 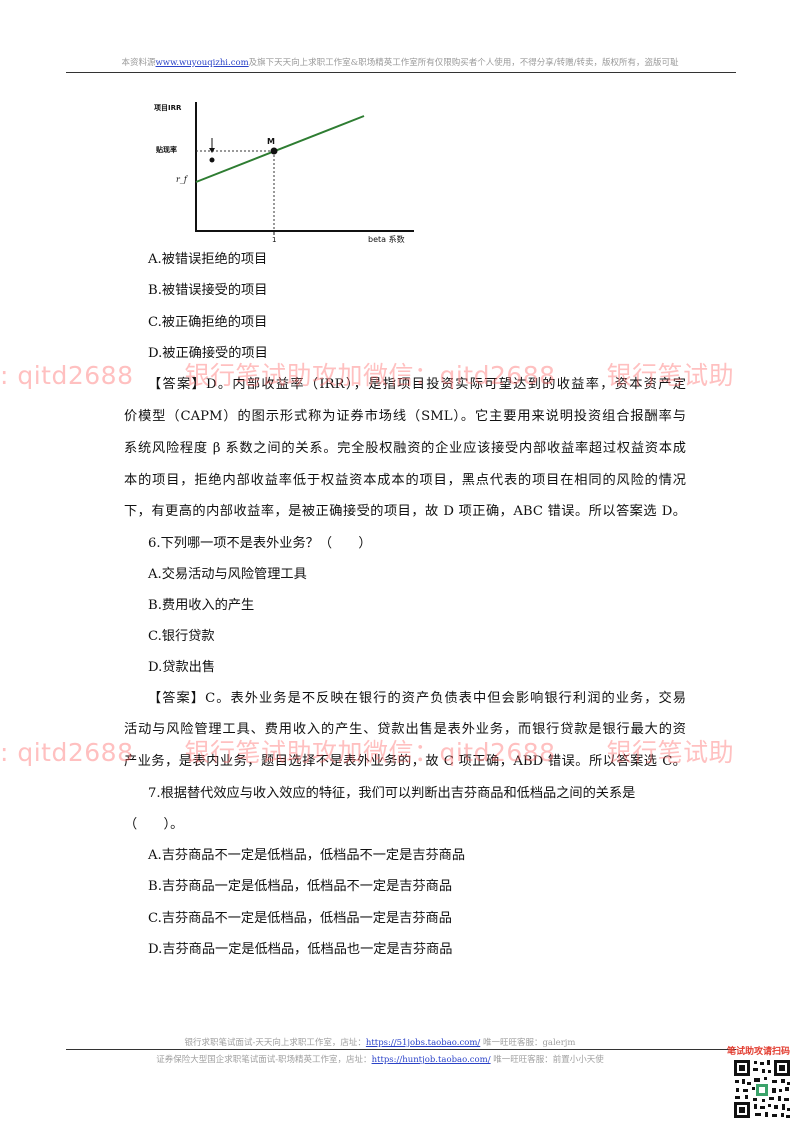 What do you see at coordinates (274, 240) in the screenshot?
I see `x-tick-label: 1` at bounding box center [274, 240].